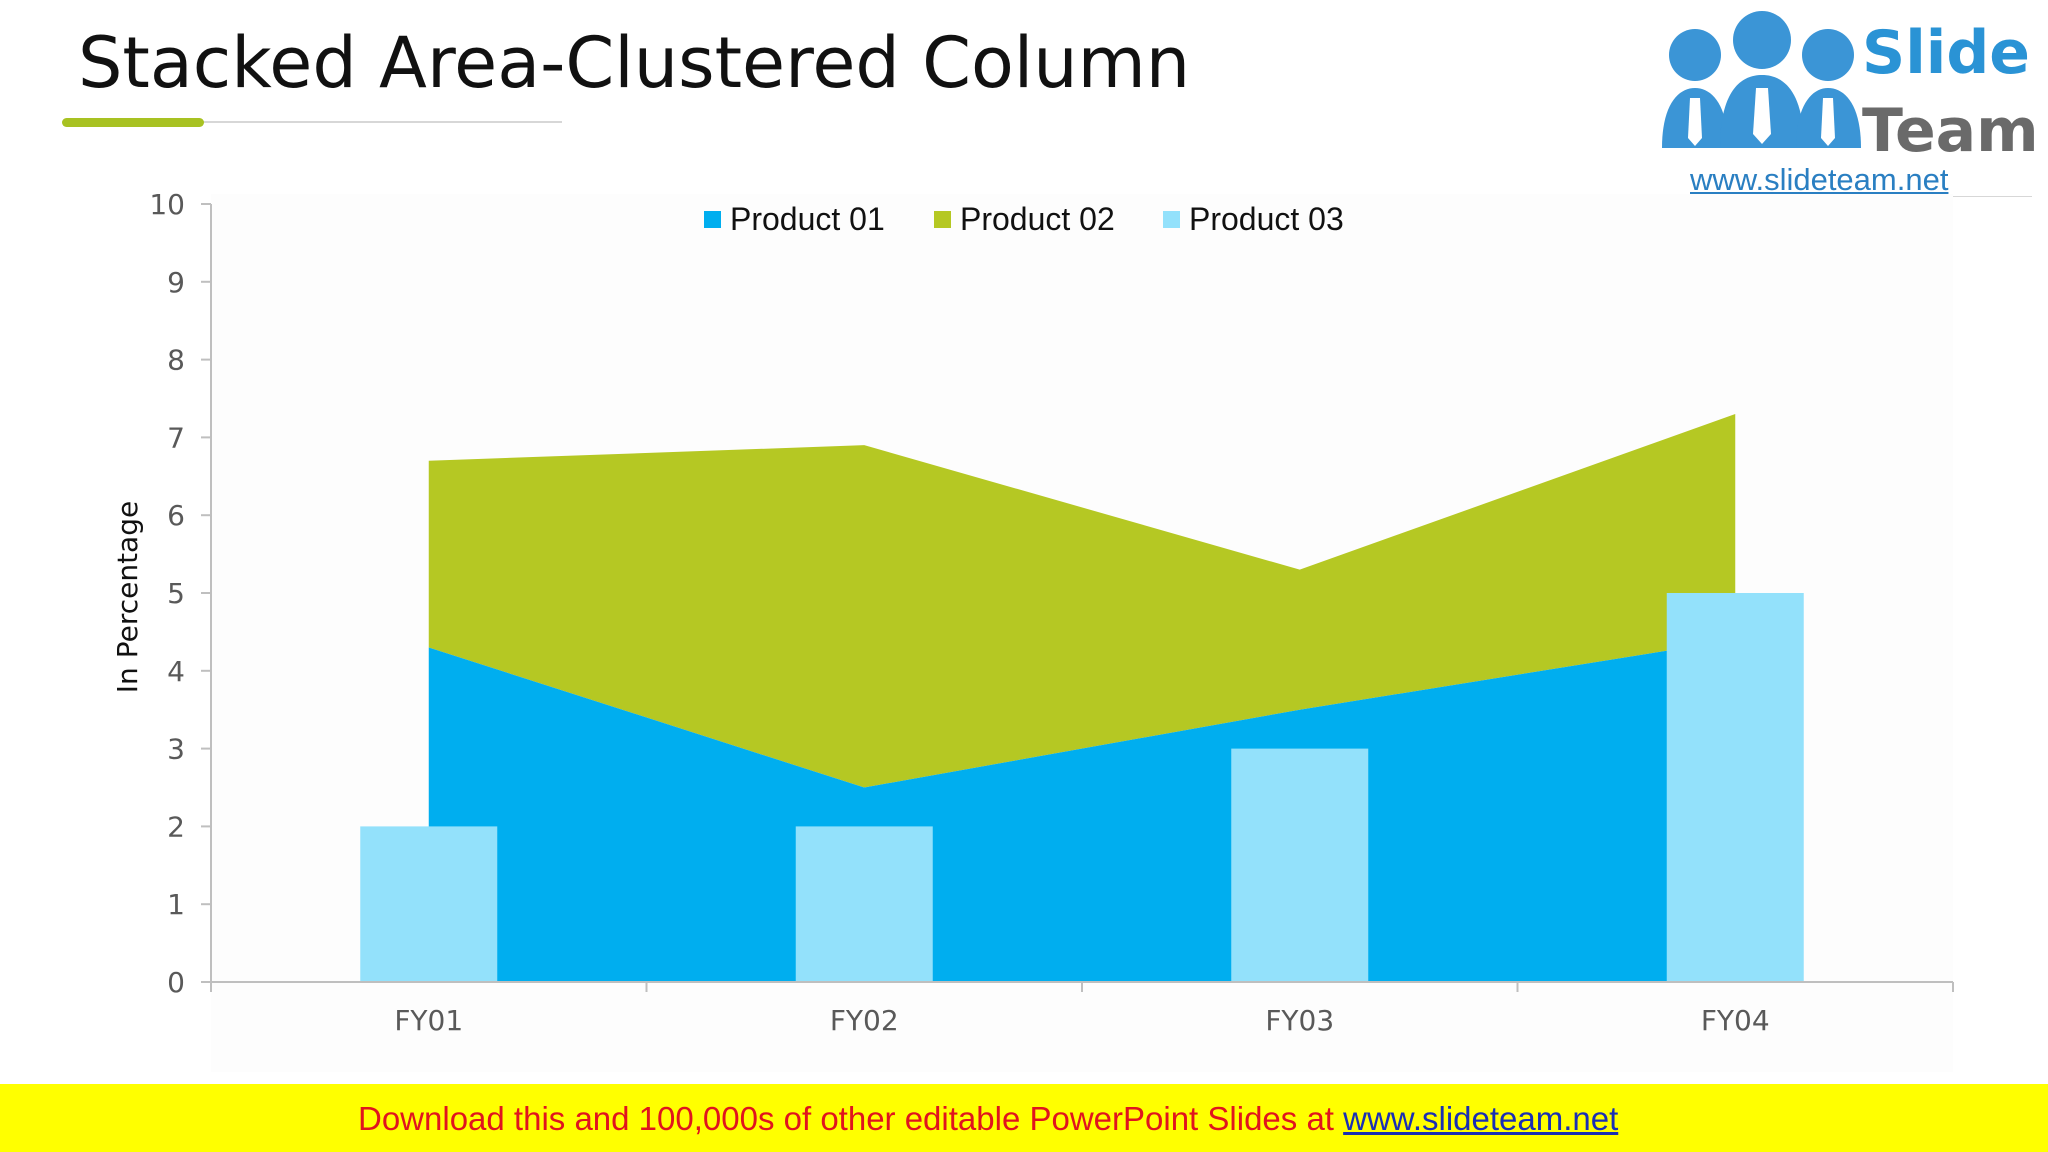  I want to click on legend-label-2: Product 02, so click(1037, 219).